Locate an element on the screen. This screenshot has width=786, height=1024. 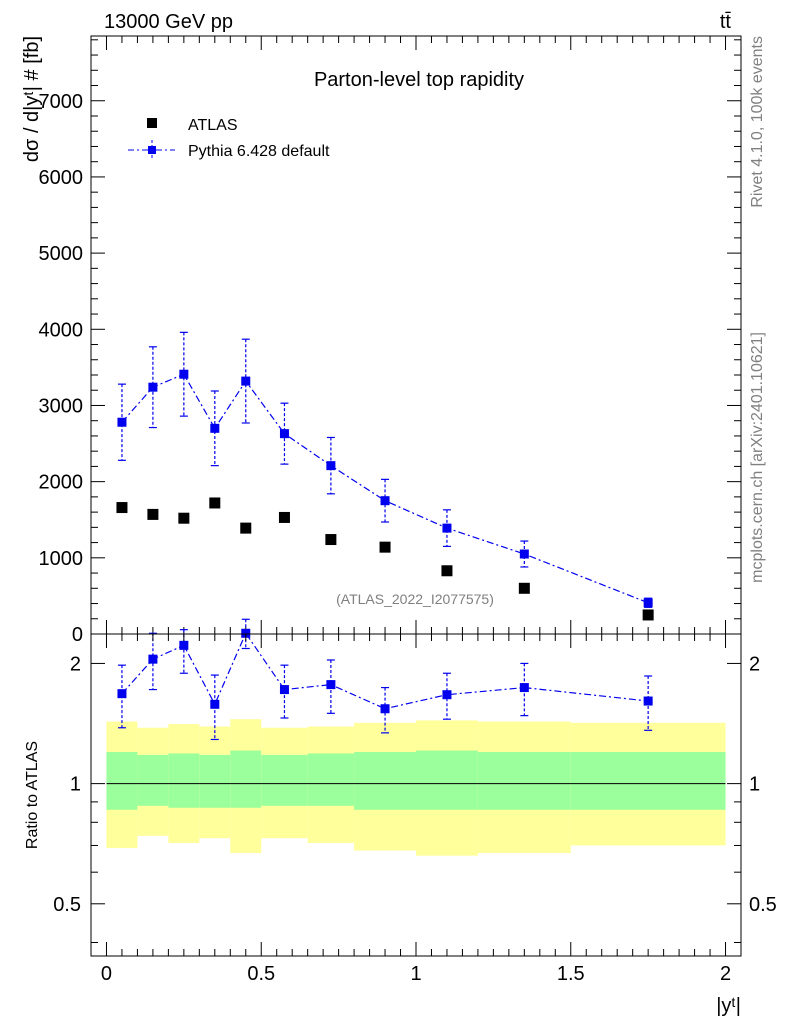
ratio-series-line is located at coordinates (385, 671).